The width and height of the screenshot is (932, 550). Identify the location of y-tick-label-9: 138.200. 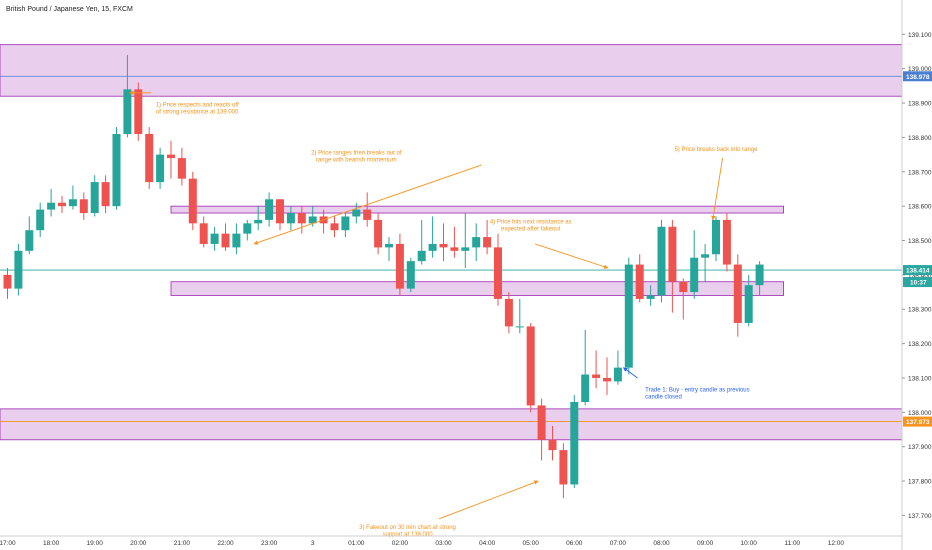
(920, 344).